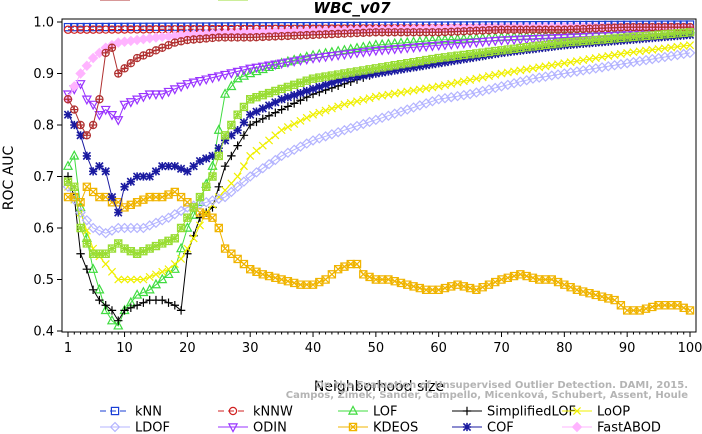  What do you see at coordinates (43, 177) in the screenshot?
I see `y-tick-label: 0.7` at bounding box center [43, 177].